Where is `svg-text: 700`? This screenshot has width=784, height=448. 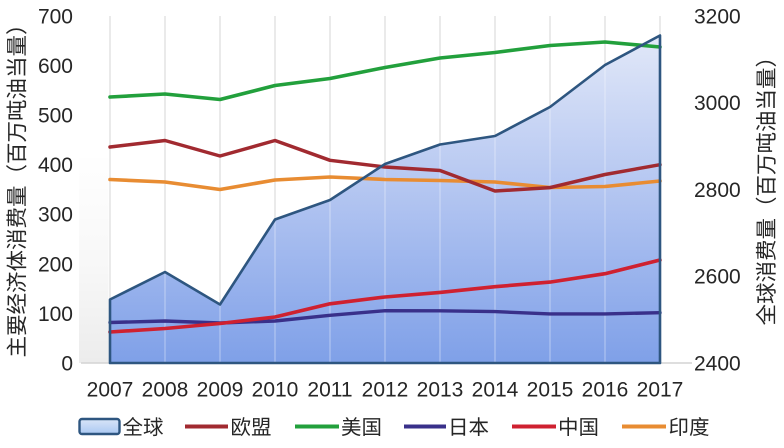 svg-text: 700 is located at coordinates (55, 16).